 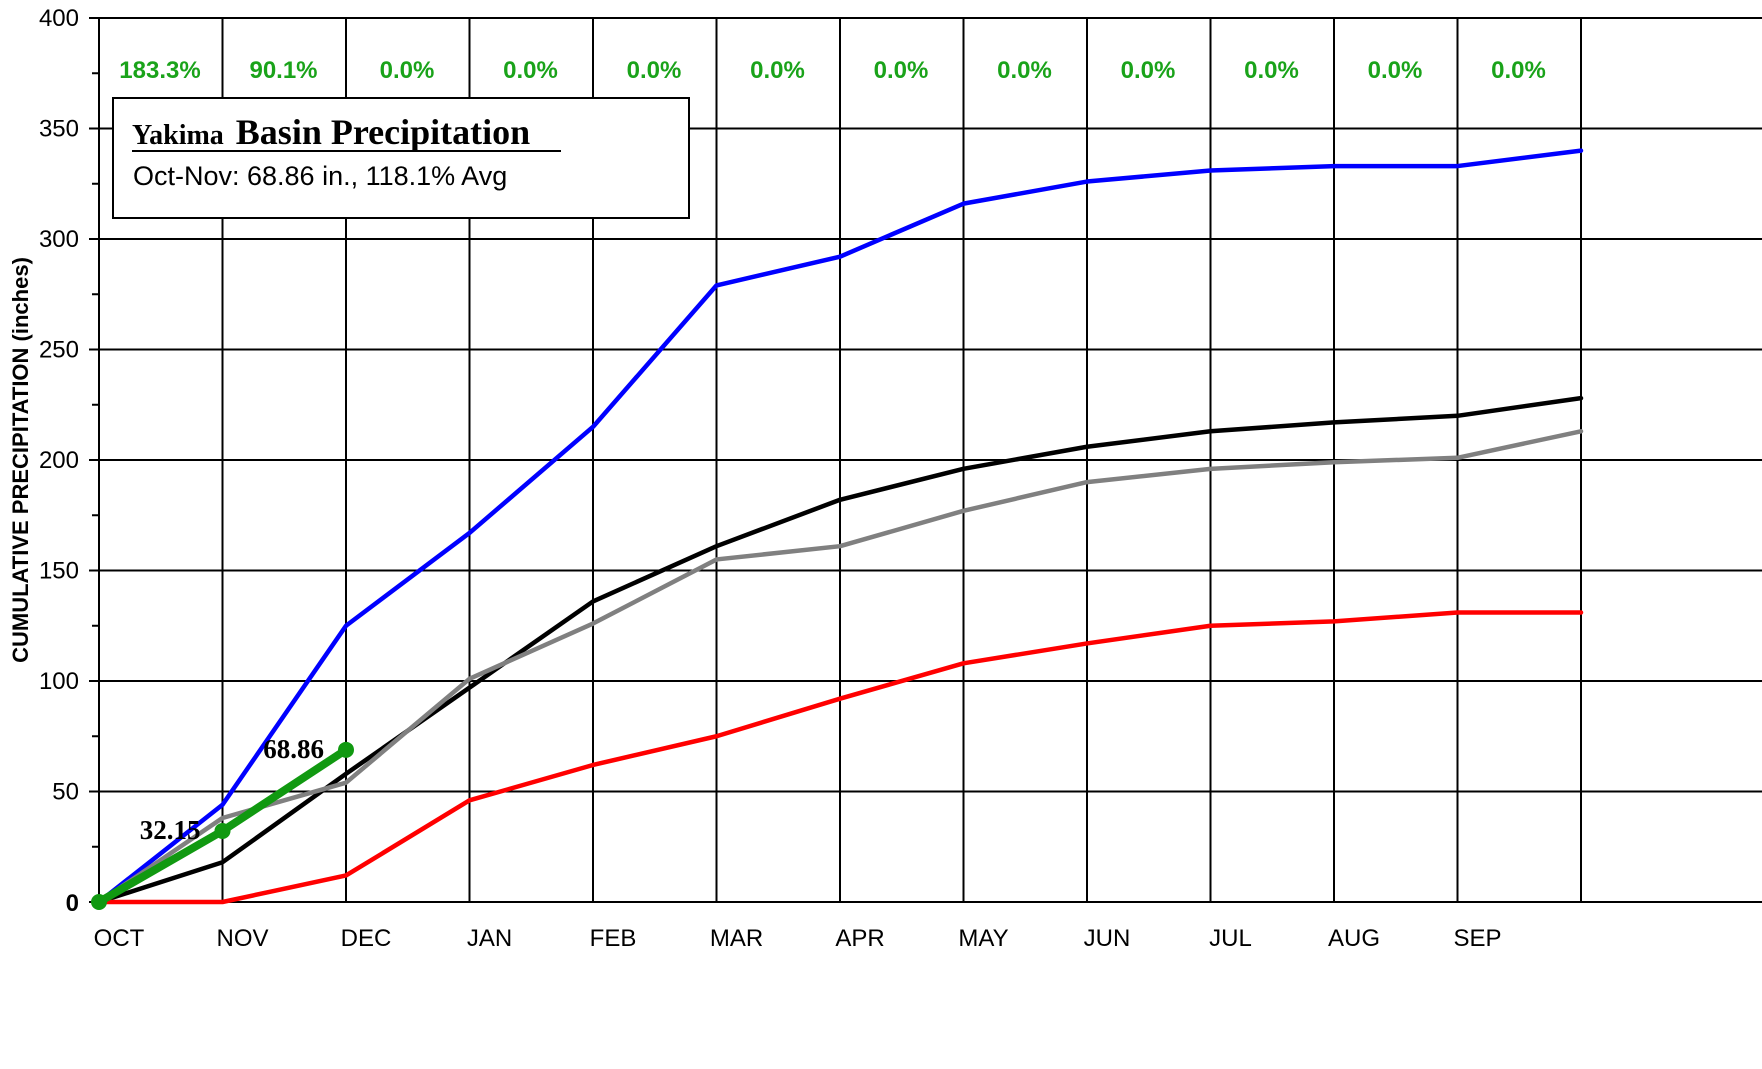 What do you see at coordinates (59, 129) in the screenshot?
I see `y-tick-label: 350` at bounding box center [59, 129].